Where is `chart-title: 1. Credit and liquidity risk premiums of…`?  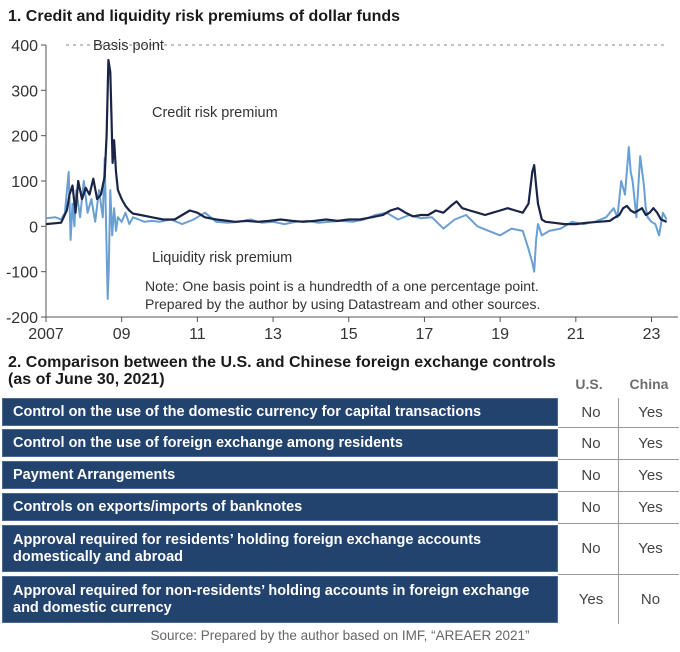 chart-title: 1. Credit and liquidity risk premiums of… is located at coordinates (204, 16).